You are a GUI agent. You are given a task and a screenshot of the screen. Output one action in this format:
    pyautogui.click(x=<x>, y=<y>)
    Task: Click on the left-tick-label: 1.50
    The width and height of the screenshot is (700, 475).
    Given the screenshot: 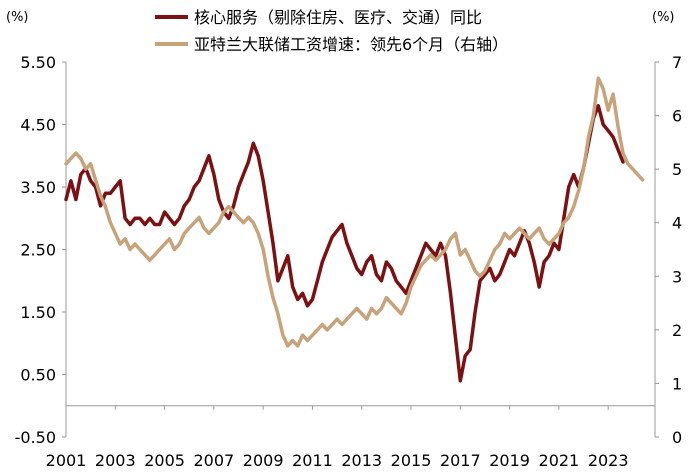 What is the action you would take?
    pyautogui.click(x=38, y=312)
    